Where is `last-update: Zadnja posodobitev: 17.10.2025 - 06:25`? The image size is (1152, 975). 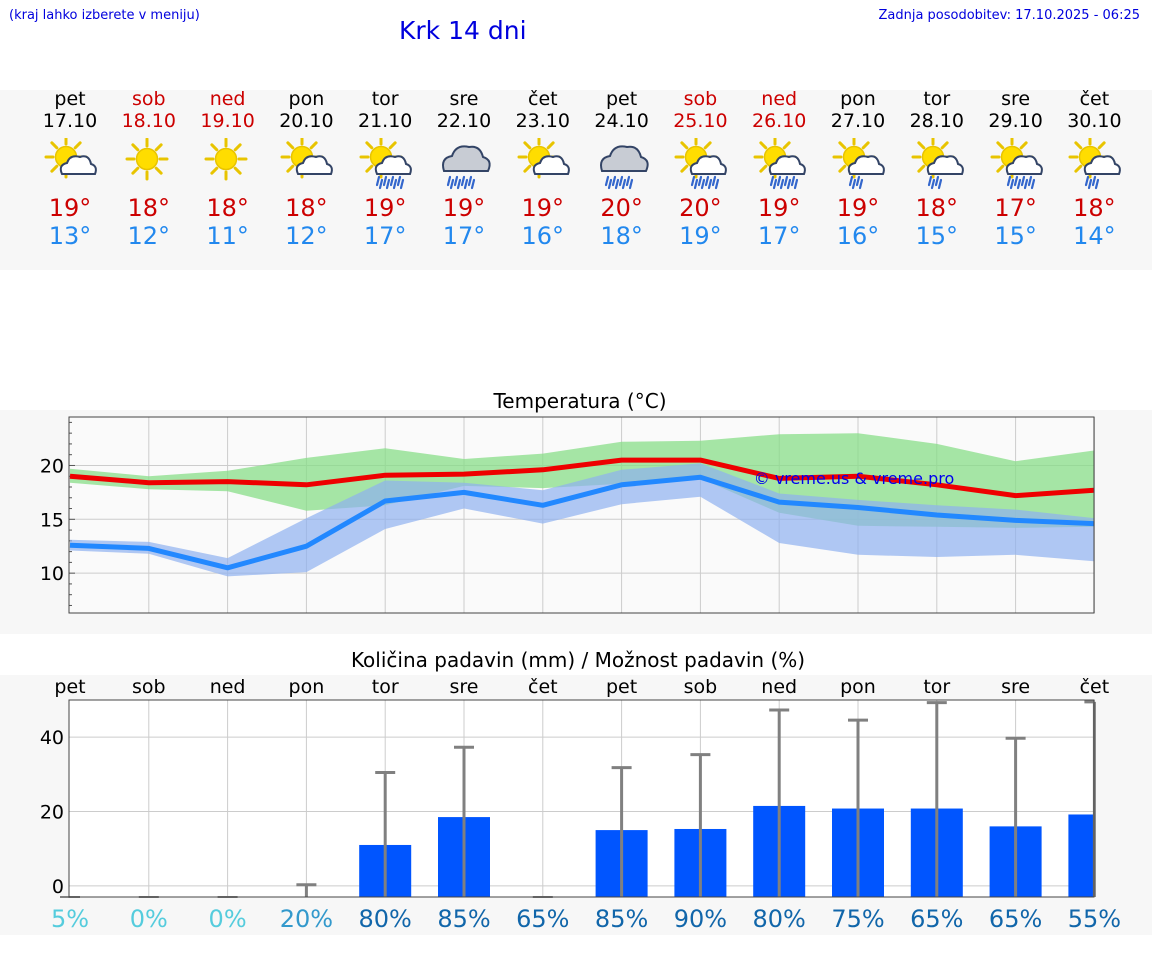 last-update: Zadnja posodobitev: 17.10.2025 - 06:25 is located at coordinates (1009, 15).